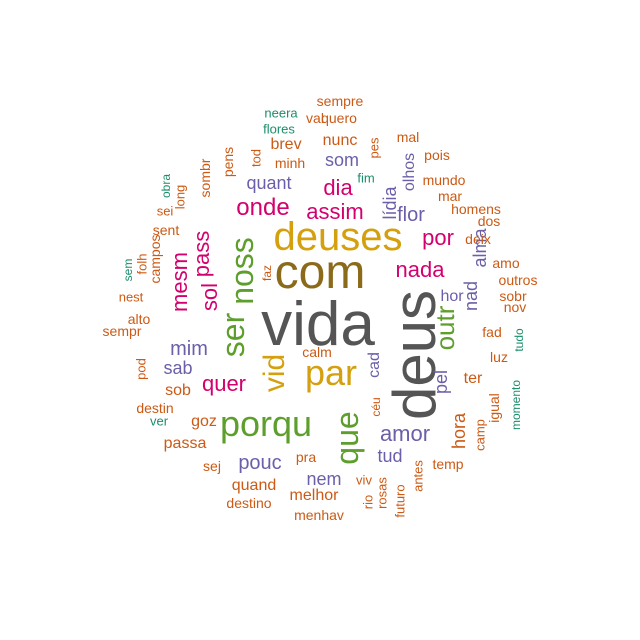 The image size is (640, 640). I want to click on word-22: mim, so click(189, 349).